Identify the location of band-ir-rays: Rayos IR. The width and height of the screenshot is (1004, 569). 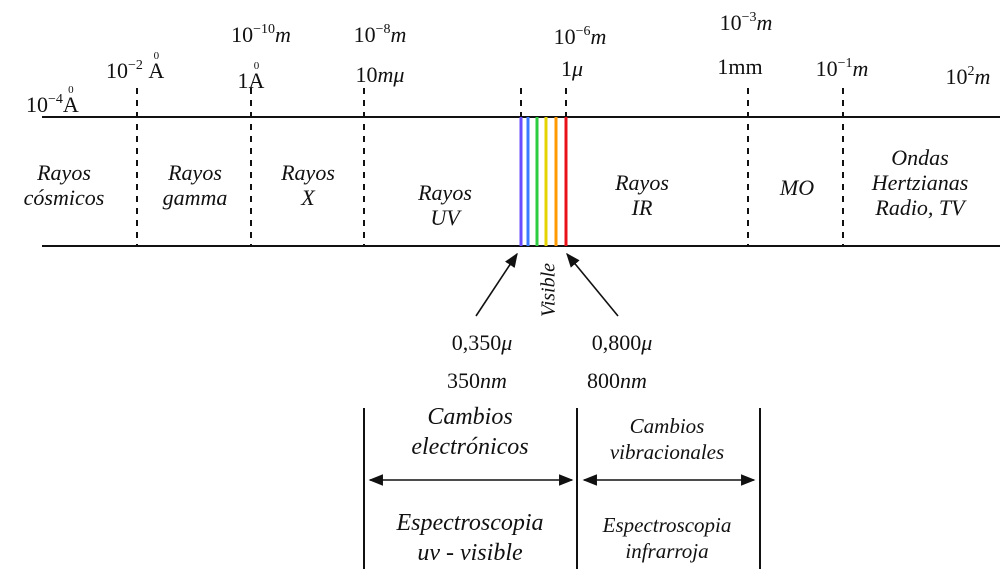
(642, 195).